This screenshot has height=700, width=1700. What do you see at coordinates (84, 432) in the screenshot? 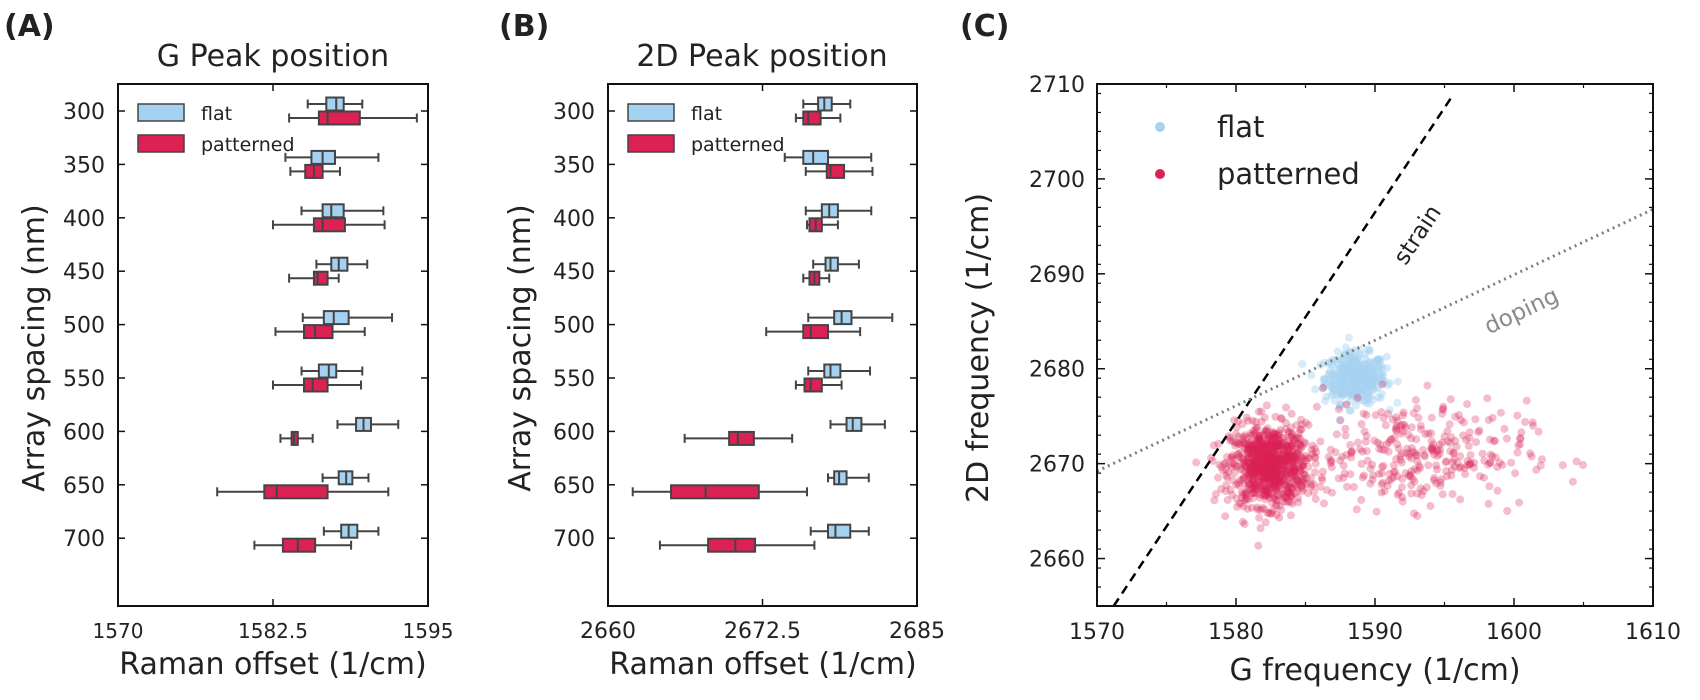
I see `y-tick-label: 600` at bounding box center [84, 432].